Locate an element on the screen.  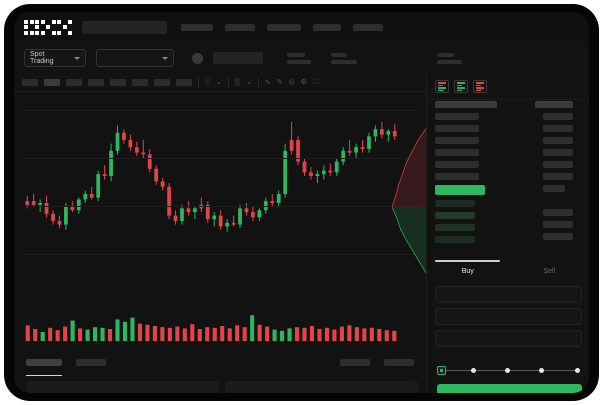
submit-buy-button is located at coordinates (509, 388).